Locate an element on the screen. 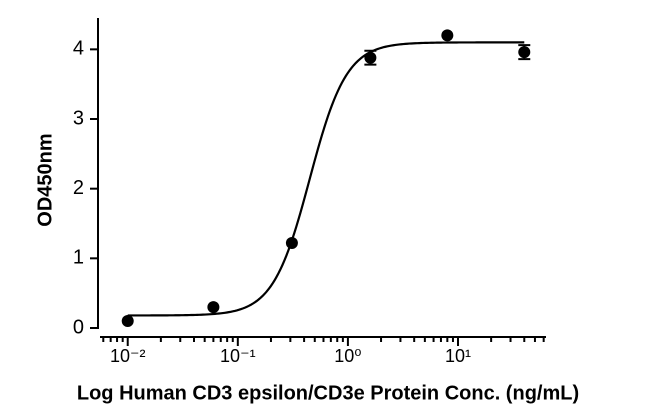  y-tick-label: 1 is located at coordinates (78, 258).